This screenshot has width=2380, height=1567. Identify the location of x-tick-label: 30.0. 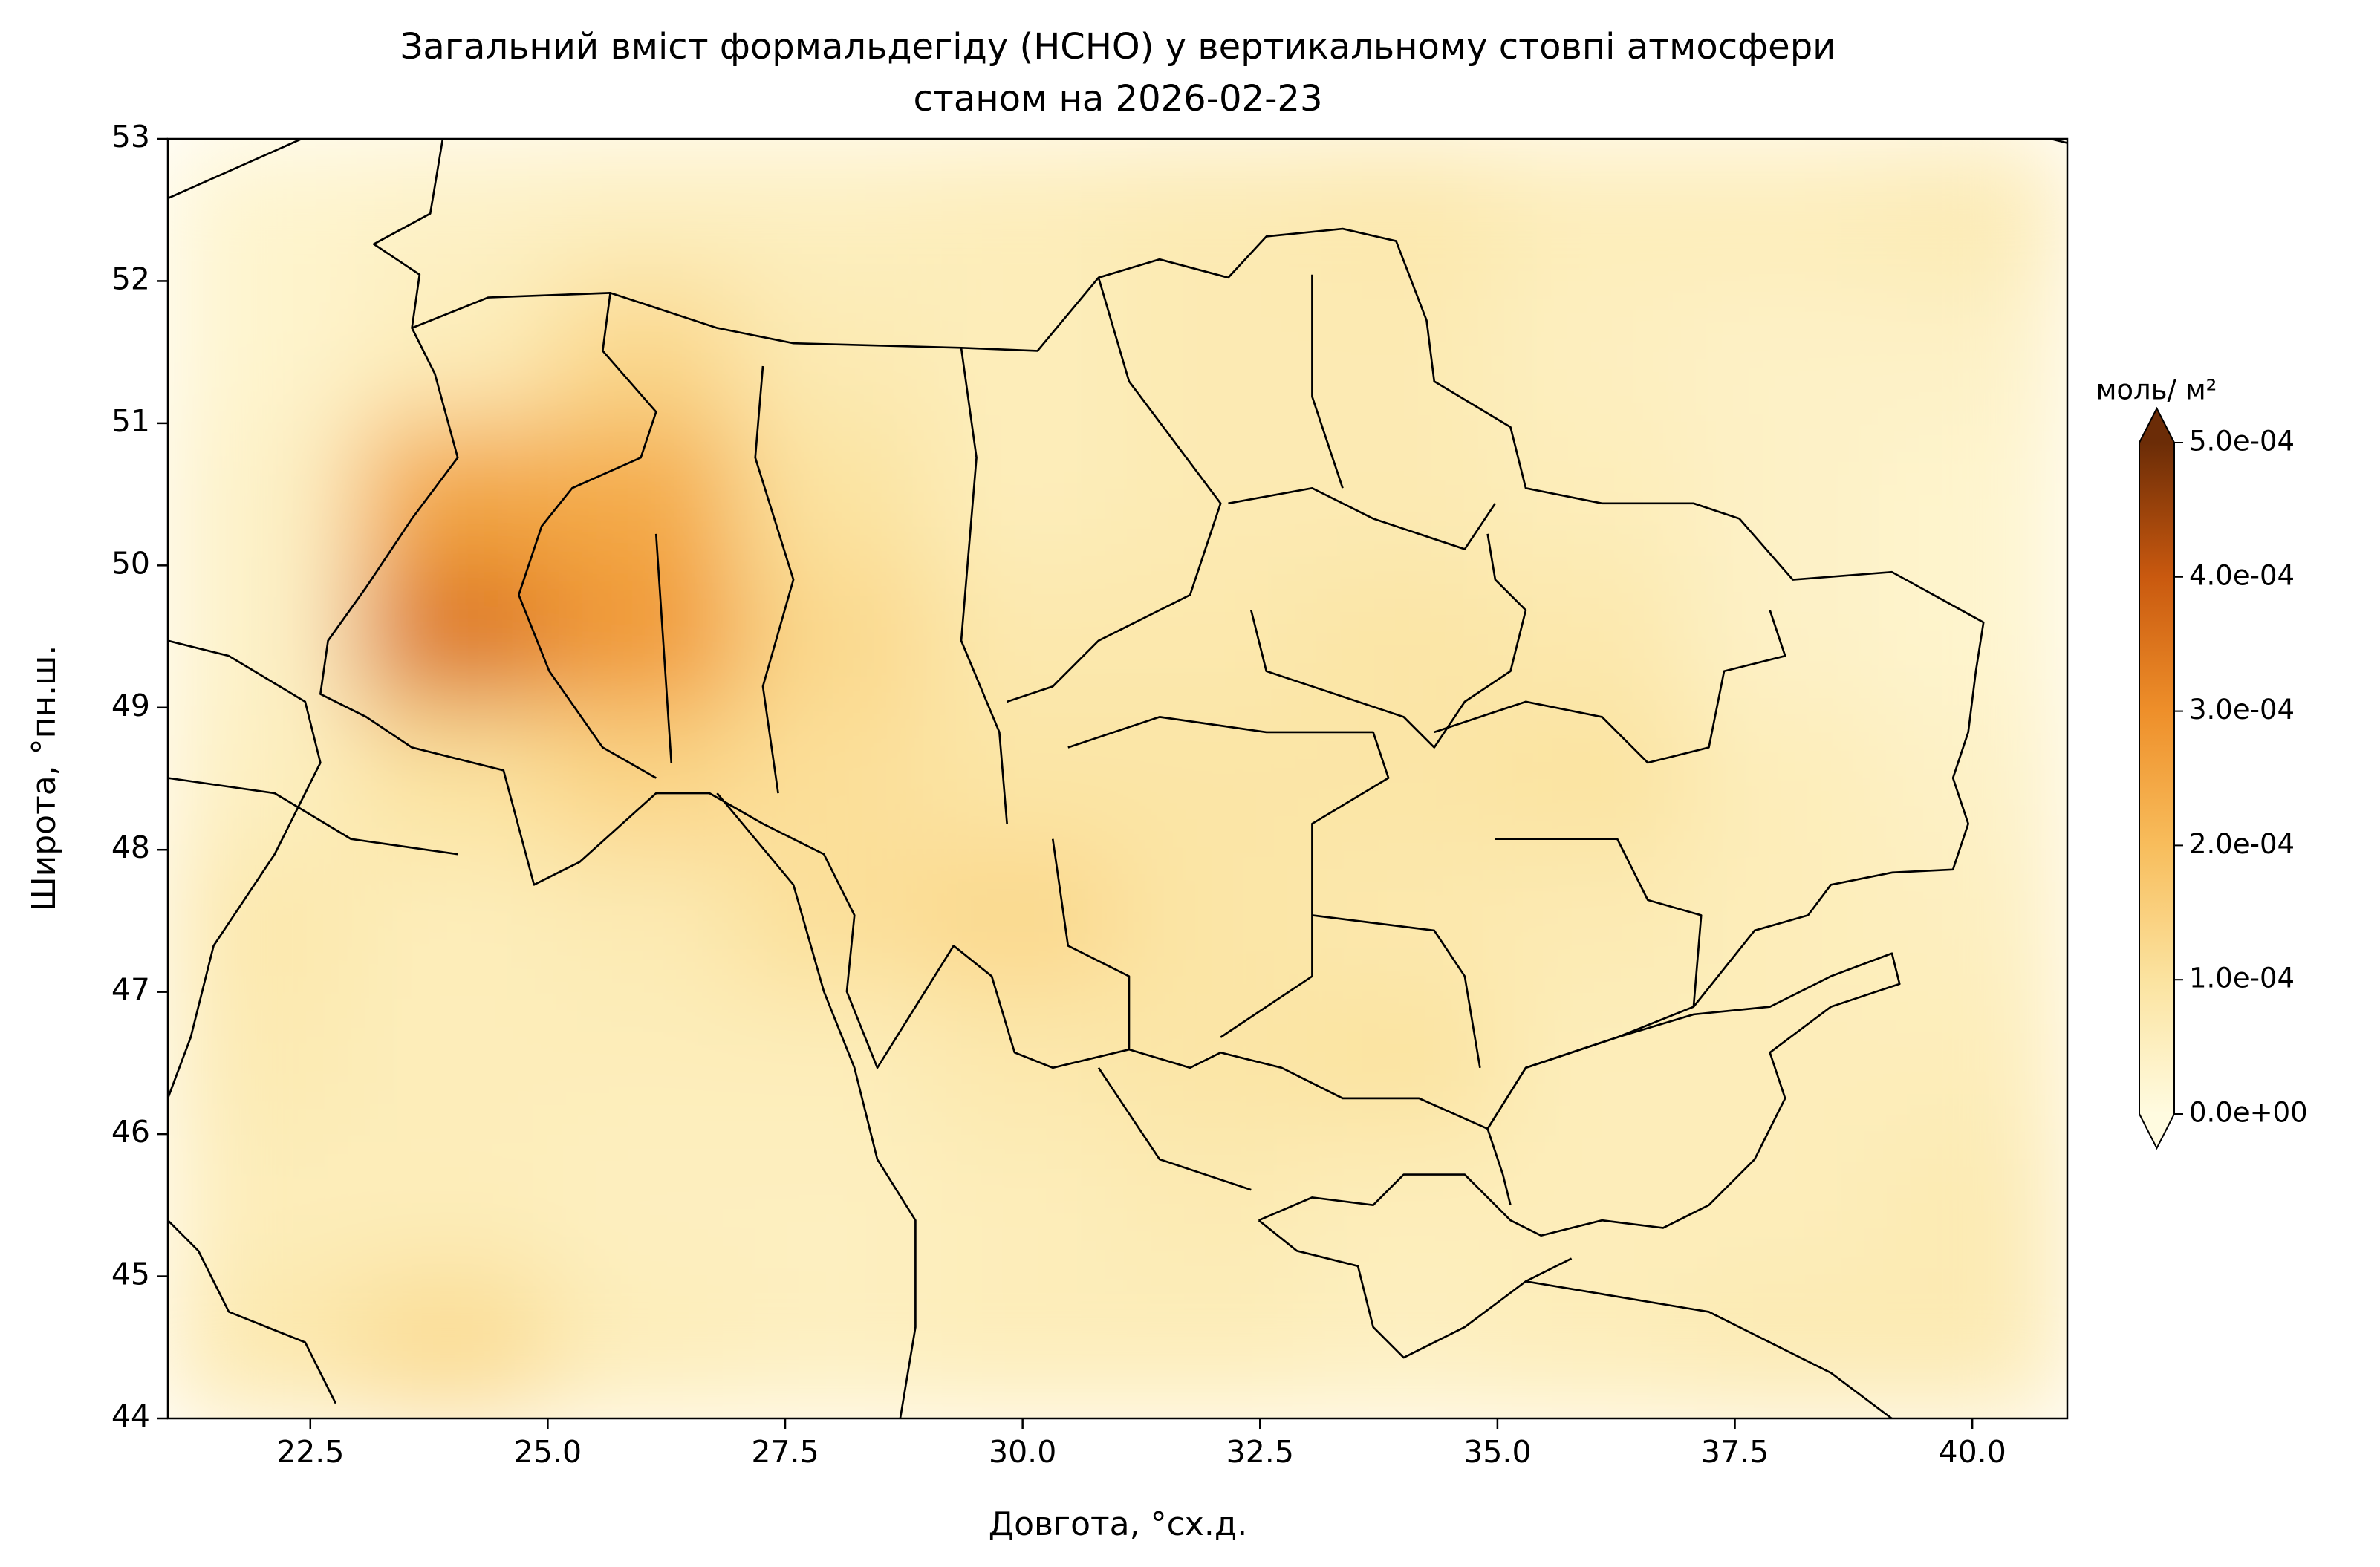
(1023, 1452).